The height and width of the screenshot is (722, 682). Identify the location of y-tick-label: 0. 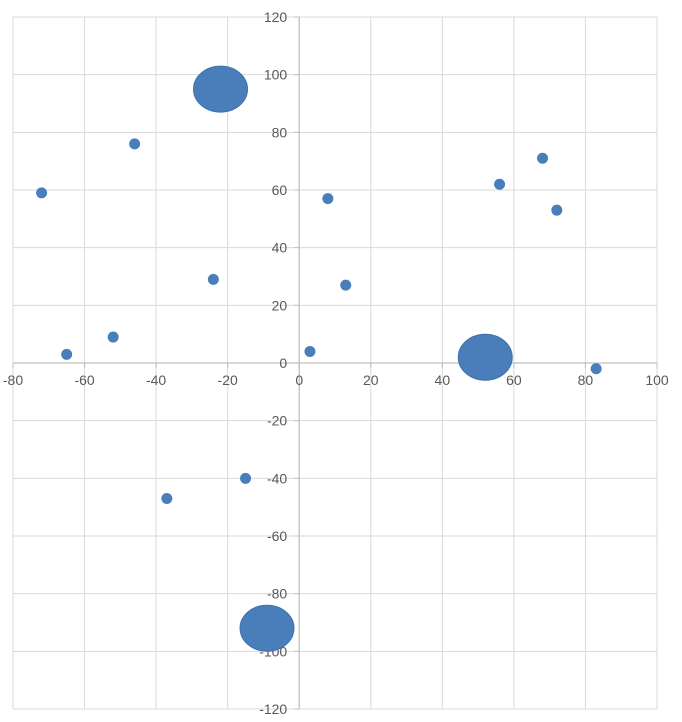
(283, 363).